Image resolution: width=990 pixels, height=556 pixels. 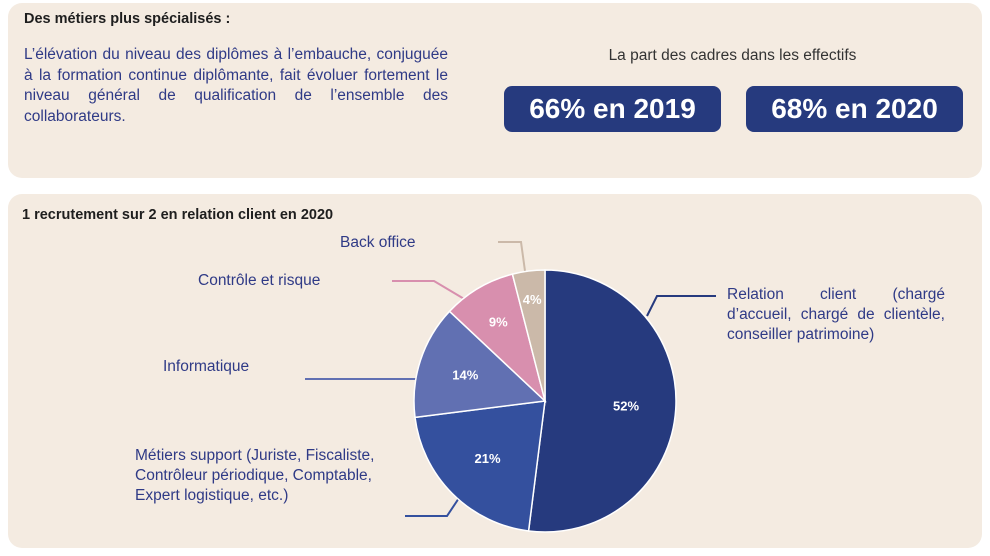 I want to click on pie-slice-informatique, so click(x=480, y=364).